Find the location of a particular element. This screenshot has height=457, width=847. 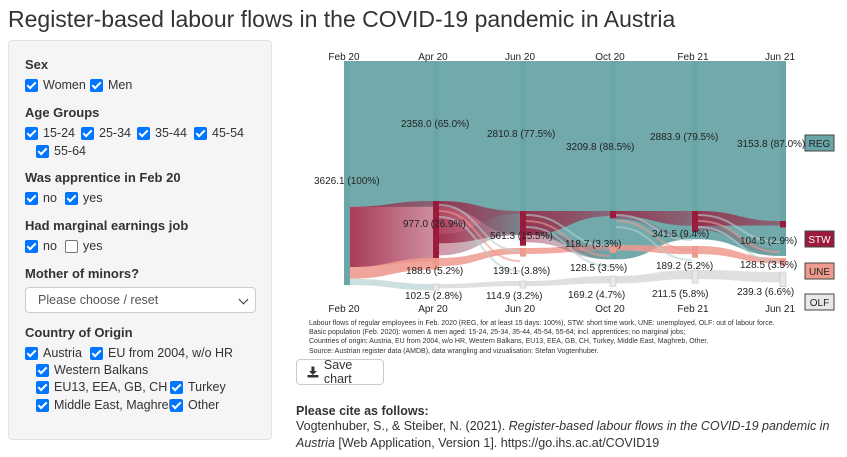

checkbox-country-other: Other is located at coordinates (194, 405).